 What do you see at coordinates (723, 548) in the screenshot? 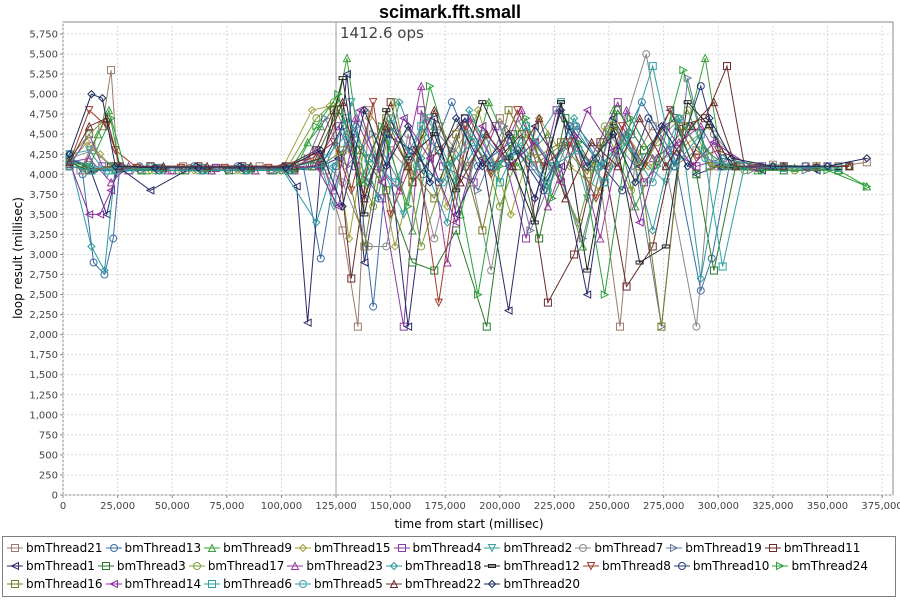
I see `legend-label: bmThread19` at bounding box center [723, 548].